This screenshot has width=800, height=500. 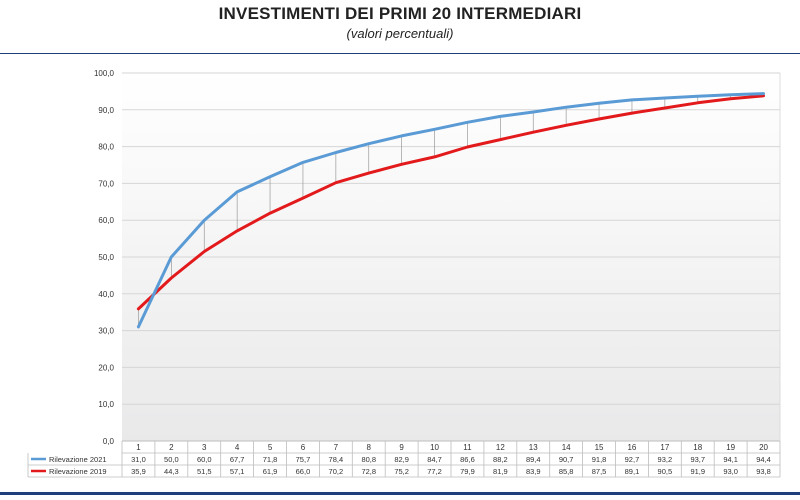 What do you see at coordinates (763, 471) in the screenshot?
I see `data-label: 93,8` at bounding box center [763, 471].